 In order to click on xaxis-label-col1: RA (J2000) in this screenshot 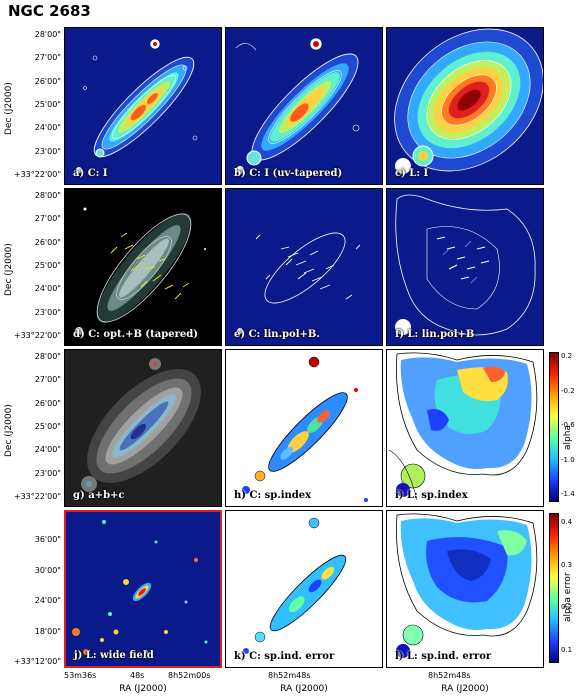, I will do `click(143, 689)`.